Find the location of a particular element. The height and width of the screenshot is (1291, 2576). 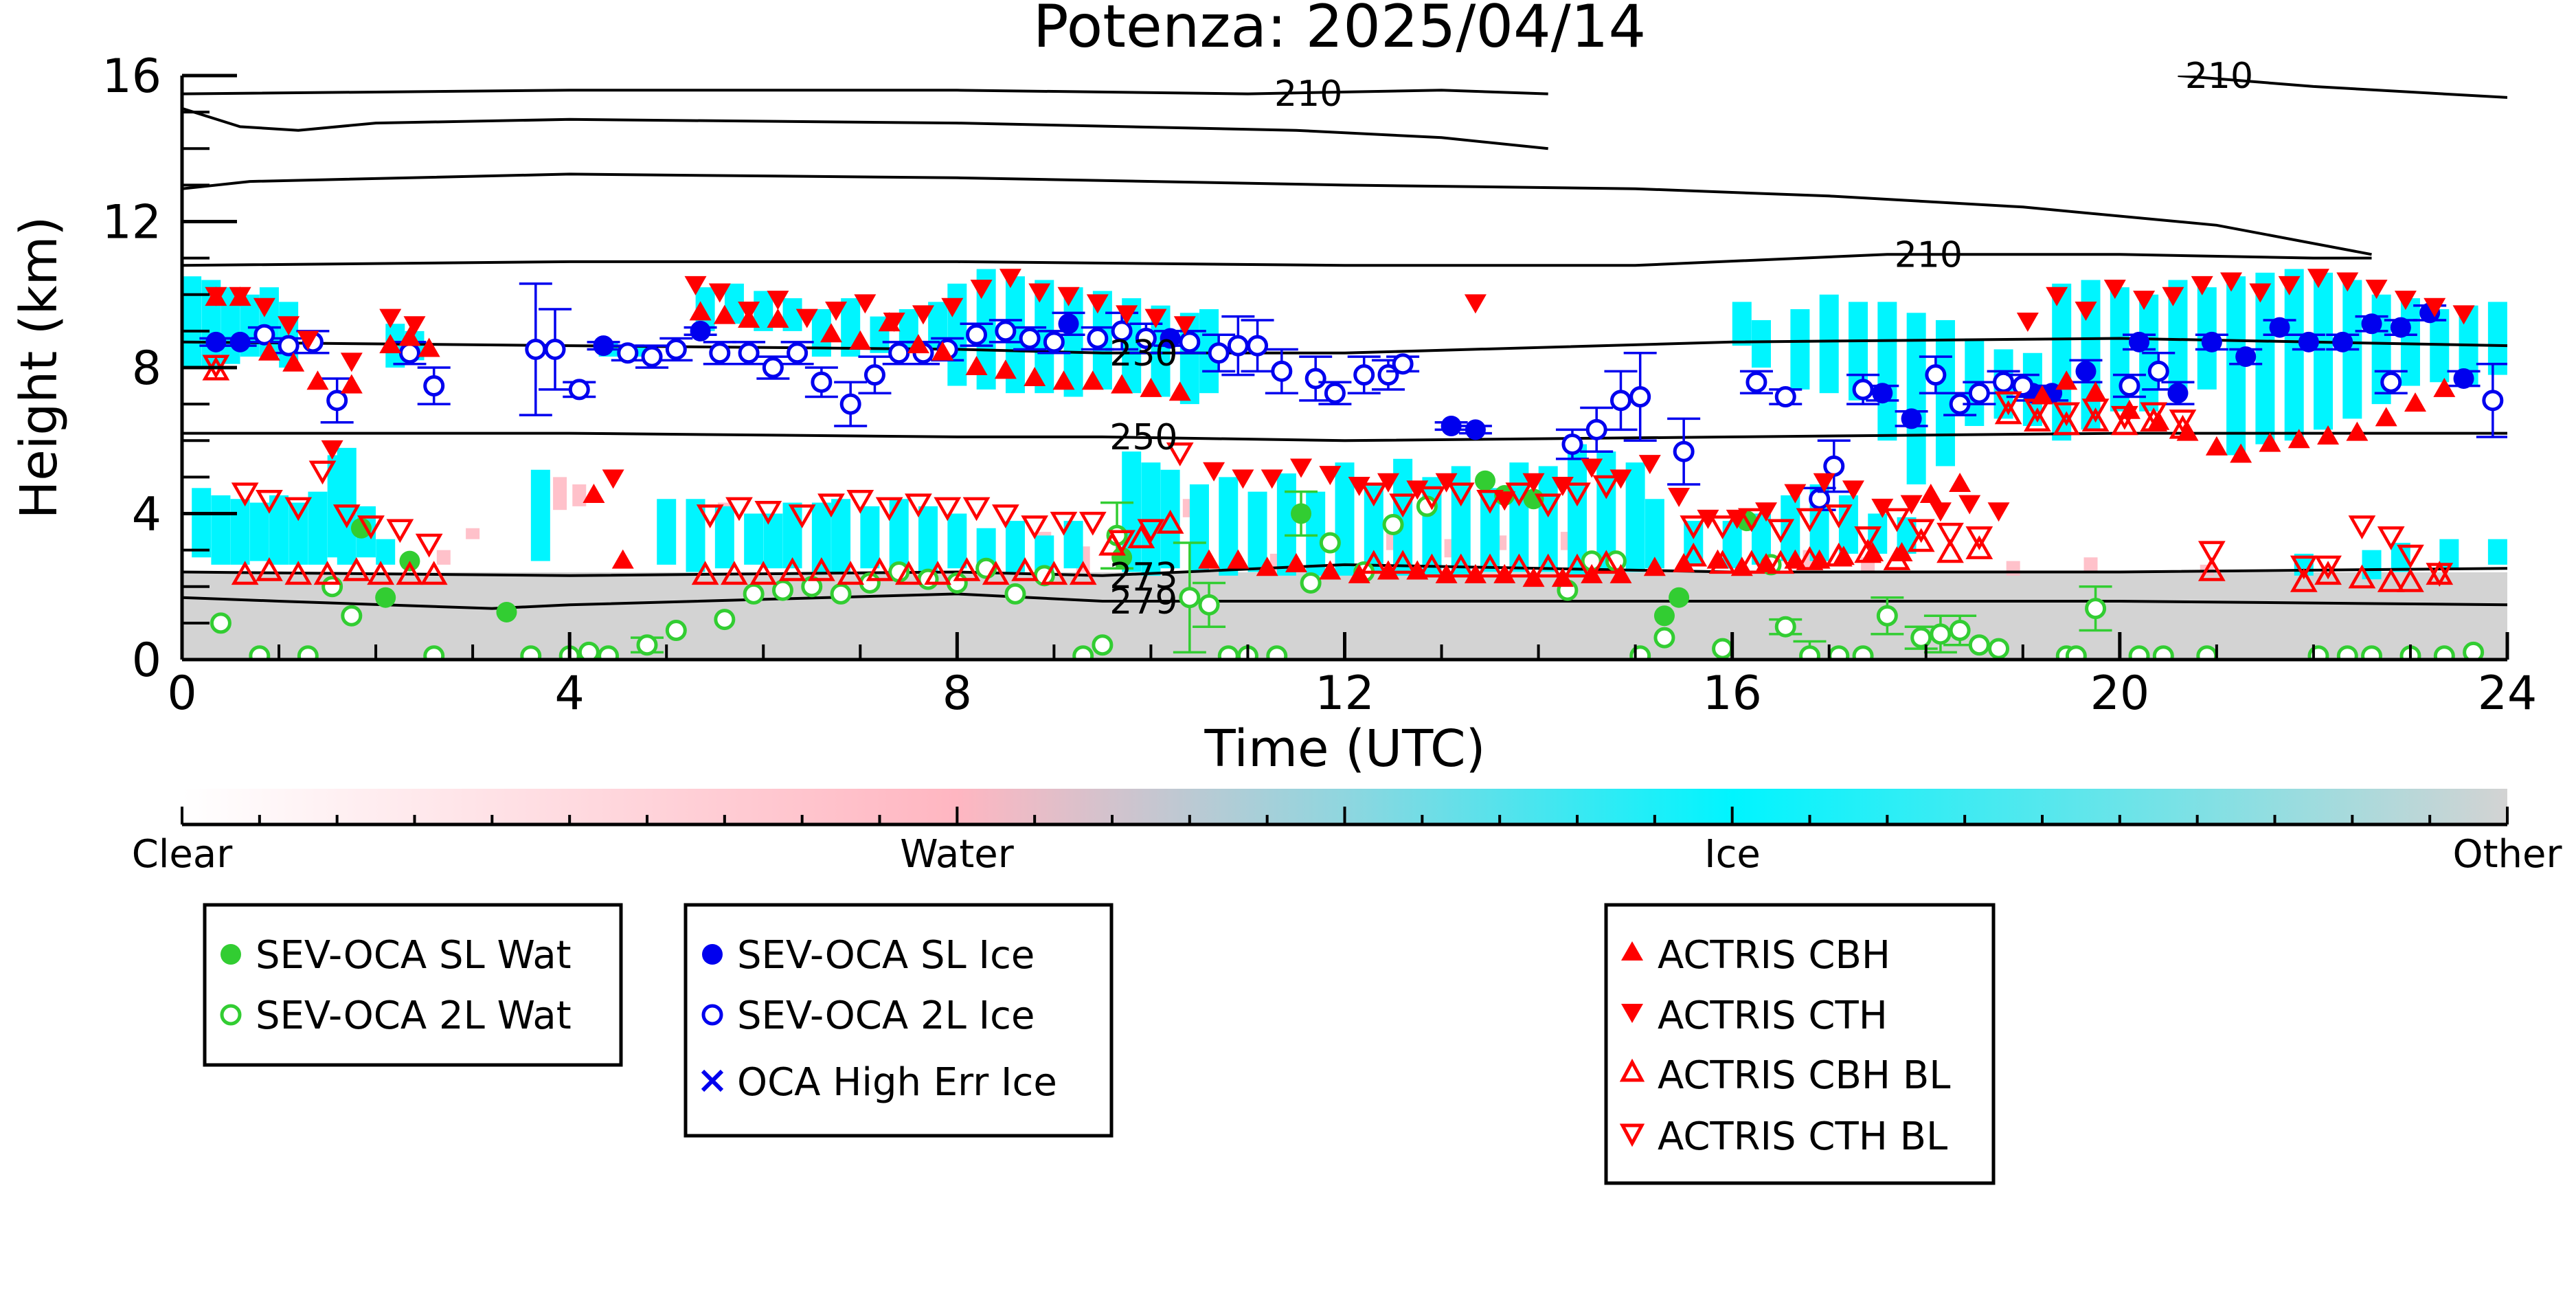

y-tick-label: 0 is located at coordinates (146, 660).